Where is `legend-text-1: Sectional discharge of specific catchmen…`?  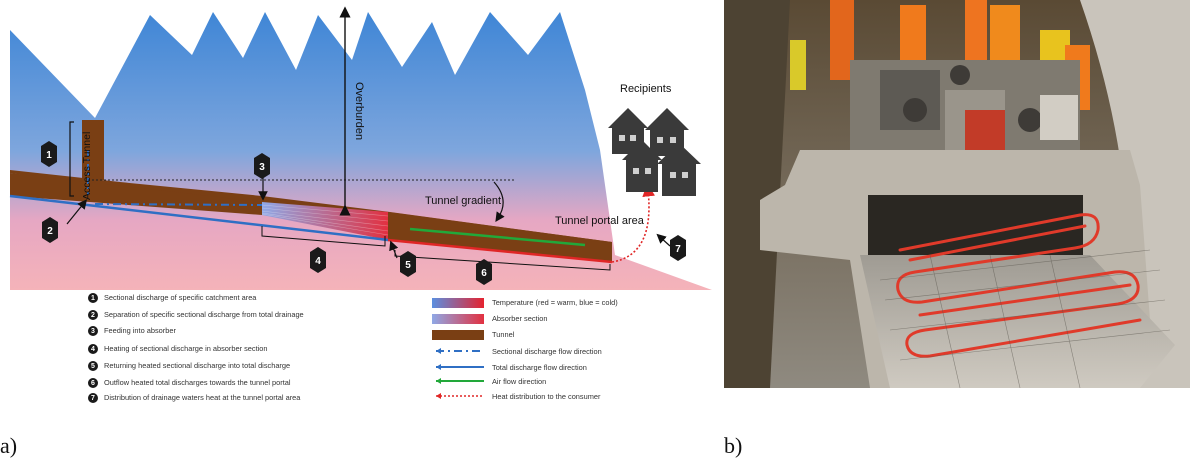 legend-text-1: Sectional discharge of specific catchmen… is located at coordinates (180, 298).